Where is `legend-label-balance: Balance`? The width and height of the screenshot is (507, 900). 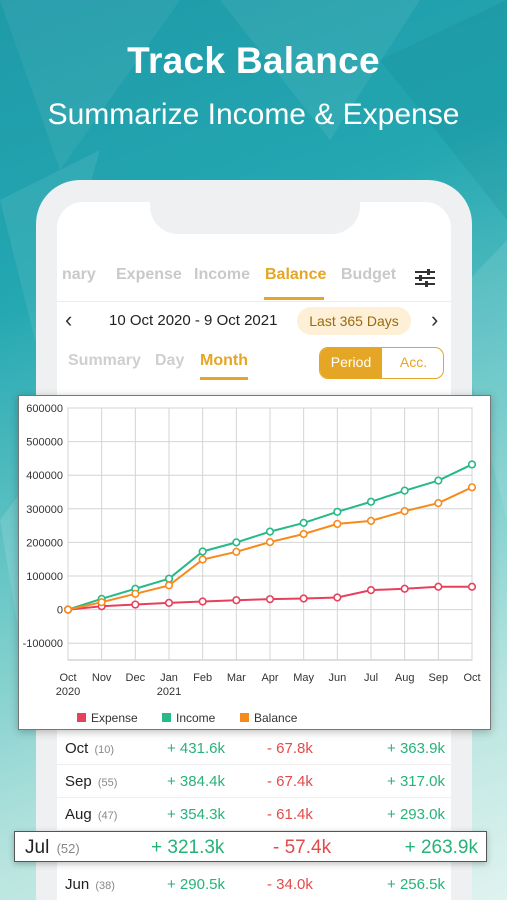 legend-label-balance: Balance is located at coordinates (276, 718).